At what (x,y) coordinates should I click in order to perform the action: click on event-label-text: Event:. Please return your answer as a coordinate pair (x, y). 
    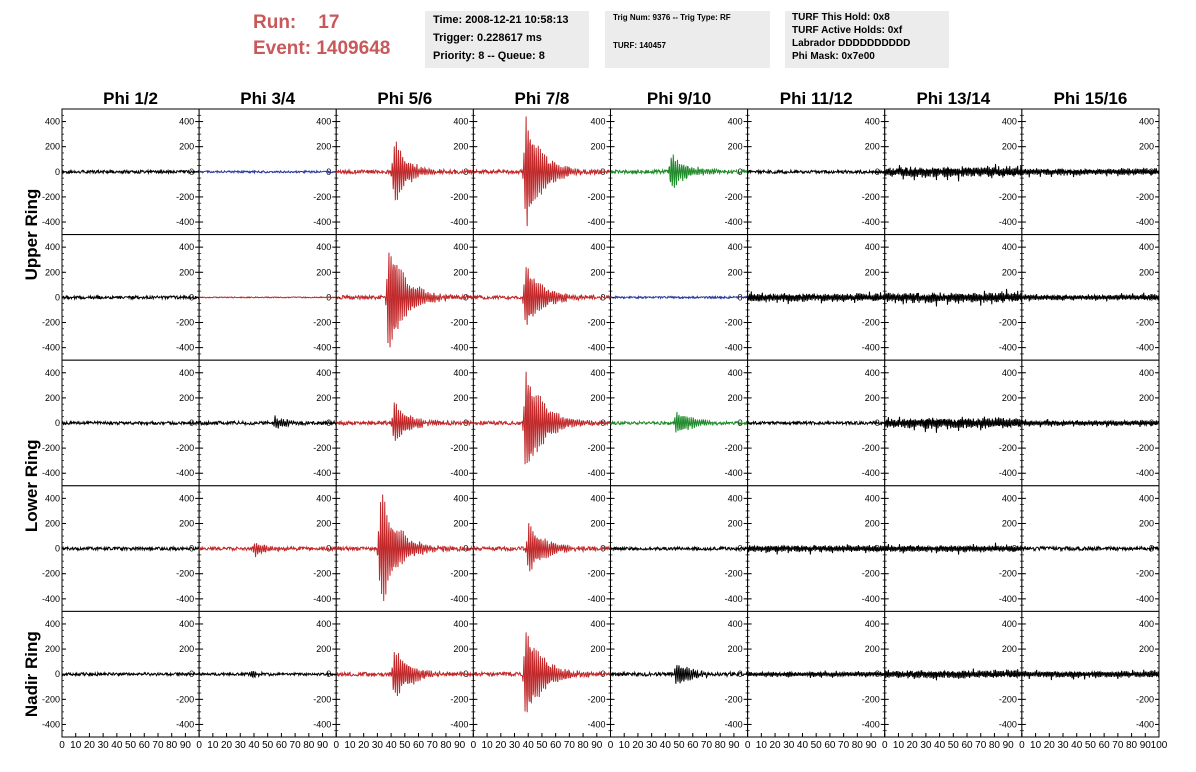
    Looking at the image, I should click on (282, 48).